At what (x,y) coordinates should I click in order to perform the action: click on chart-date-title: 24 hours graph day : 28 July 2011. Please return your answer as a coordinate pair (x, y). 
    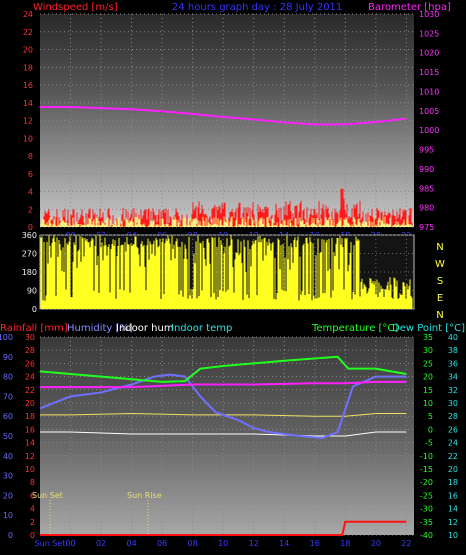
    Looking at the image, I should click on (257, 7).